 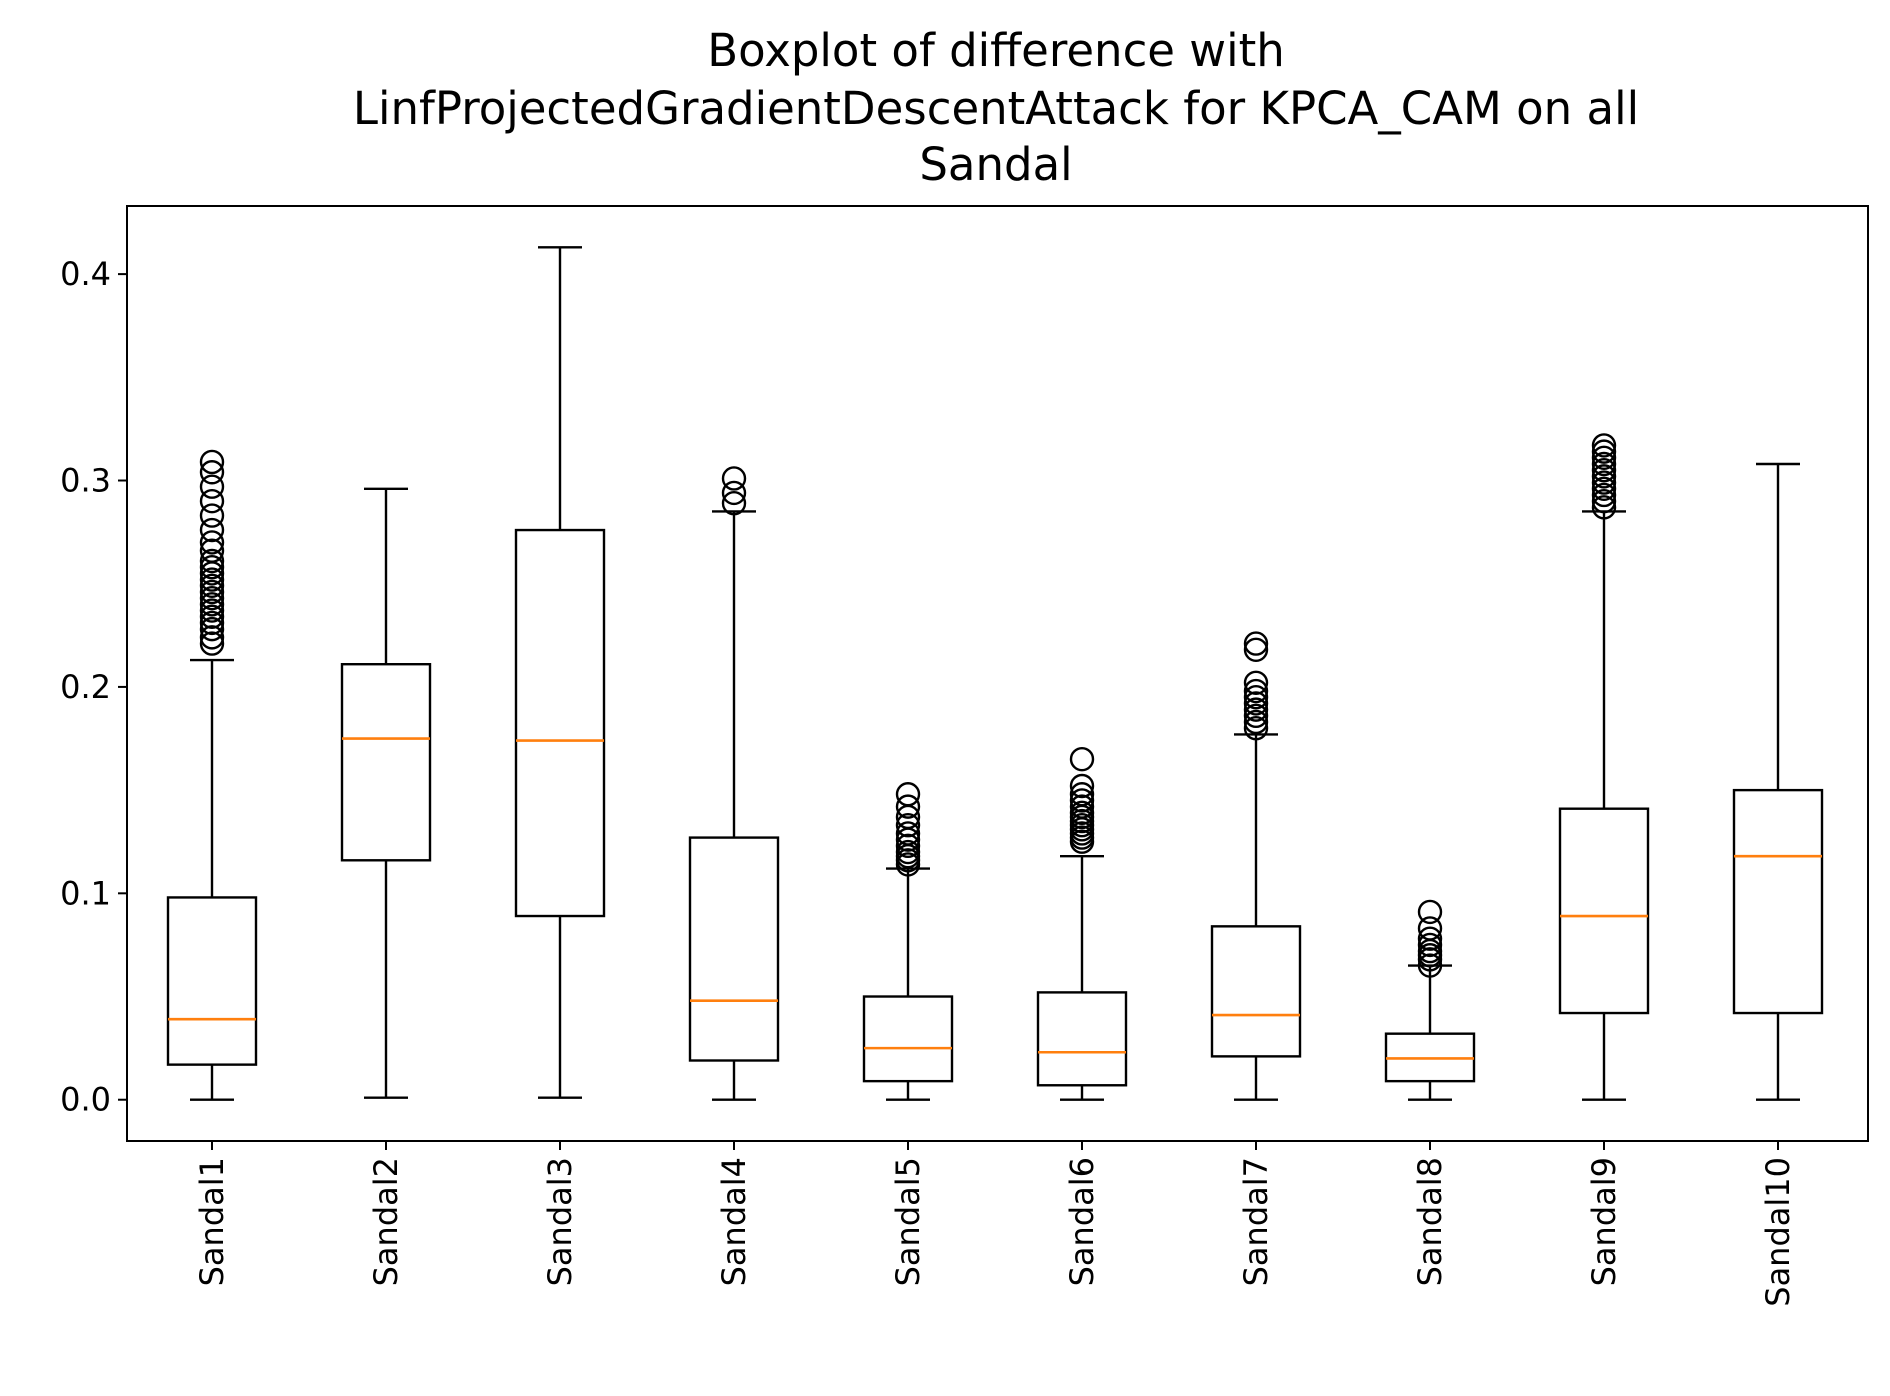 I want to click on x-tick-label: Sandal10, so click(x=1778, y=1232).